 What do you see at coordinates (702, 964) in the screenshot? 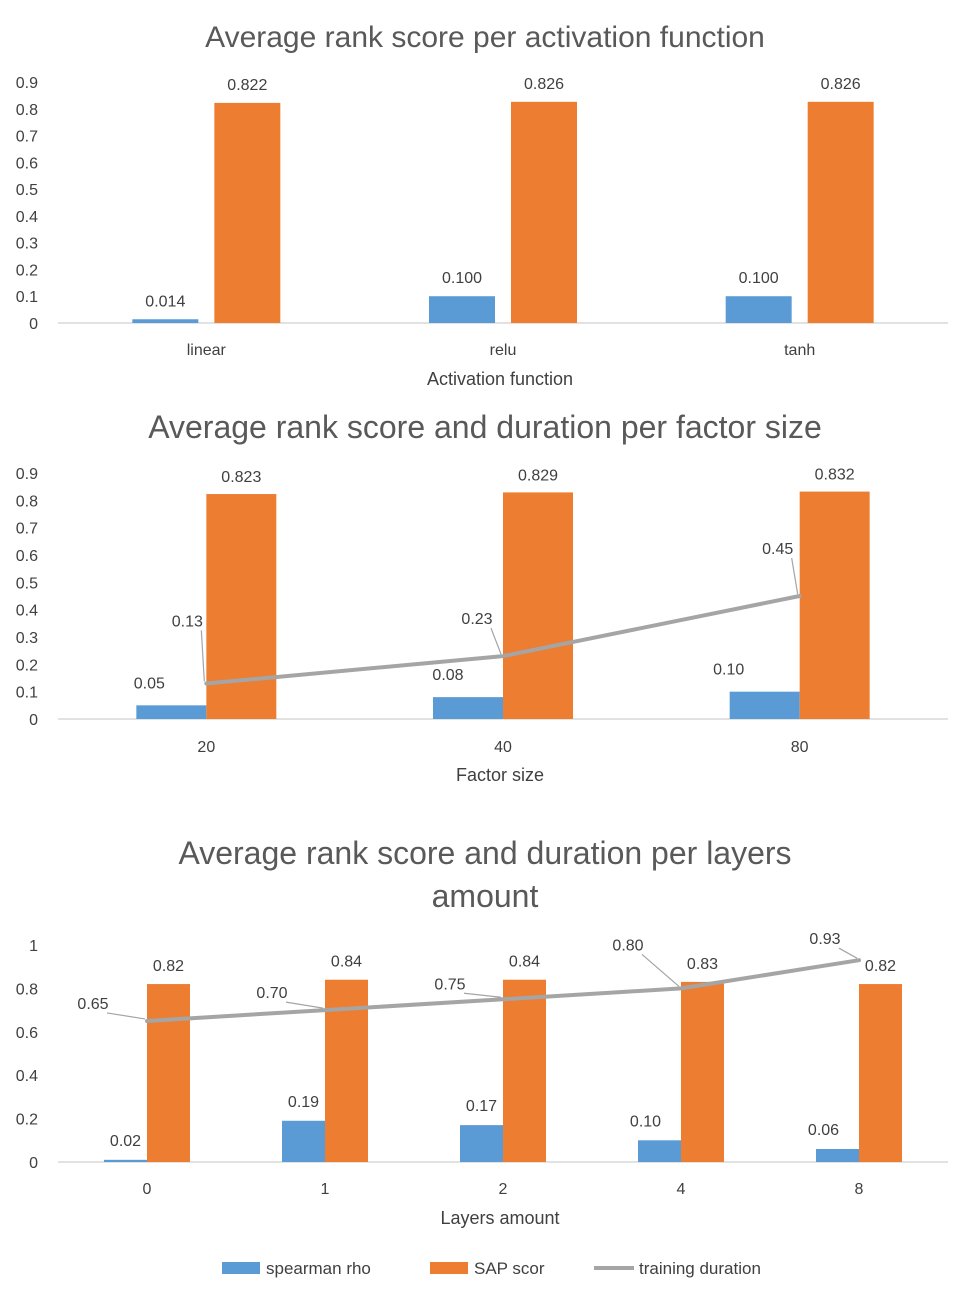
I see `sap-data-label: 0.83` at bounding box center [702, 964].